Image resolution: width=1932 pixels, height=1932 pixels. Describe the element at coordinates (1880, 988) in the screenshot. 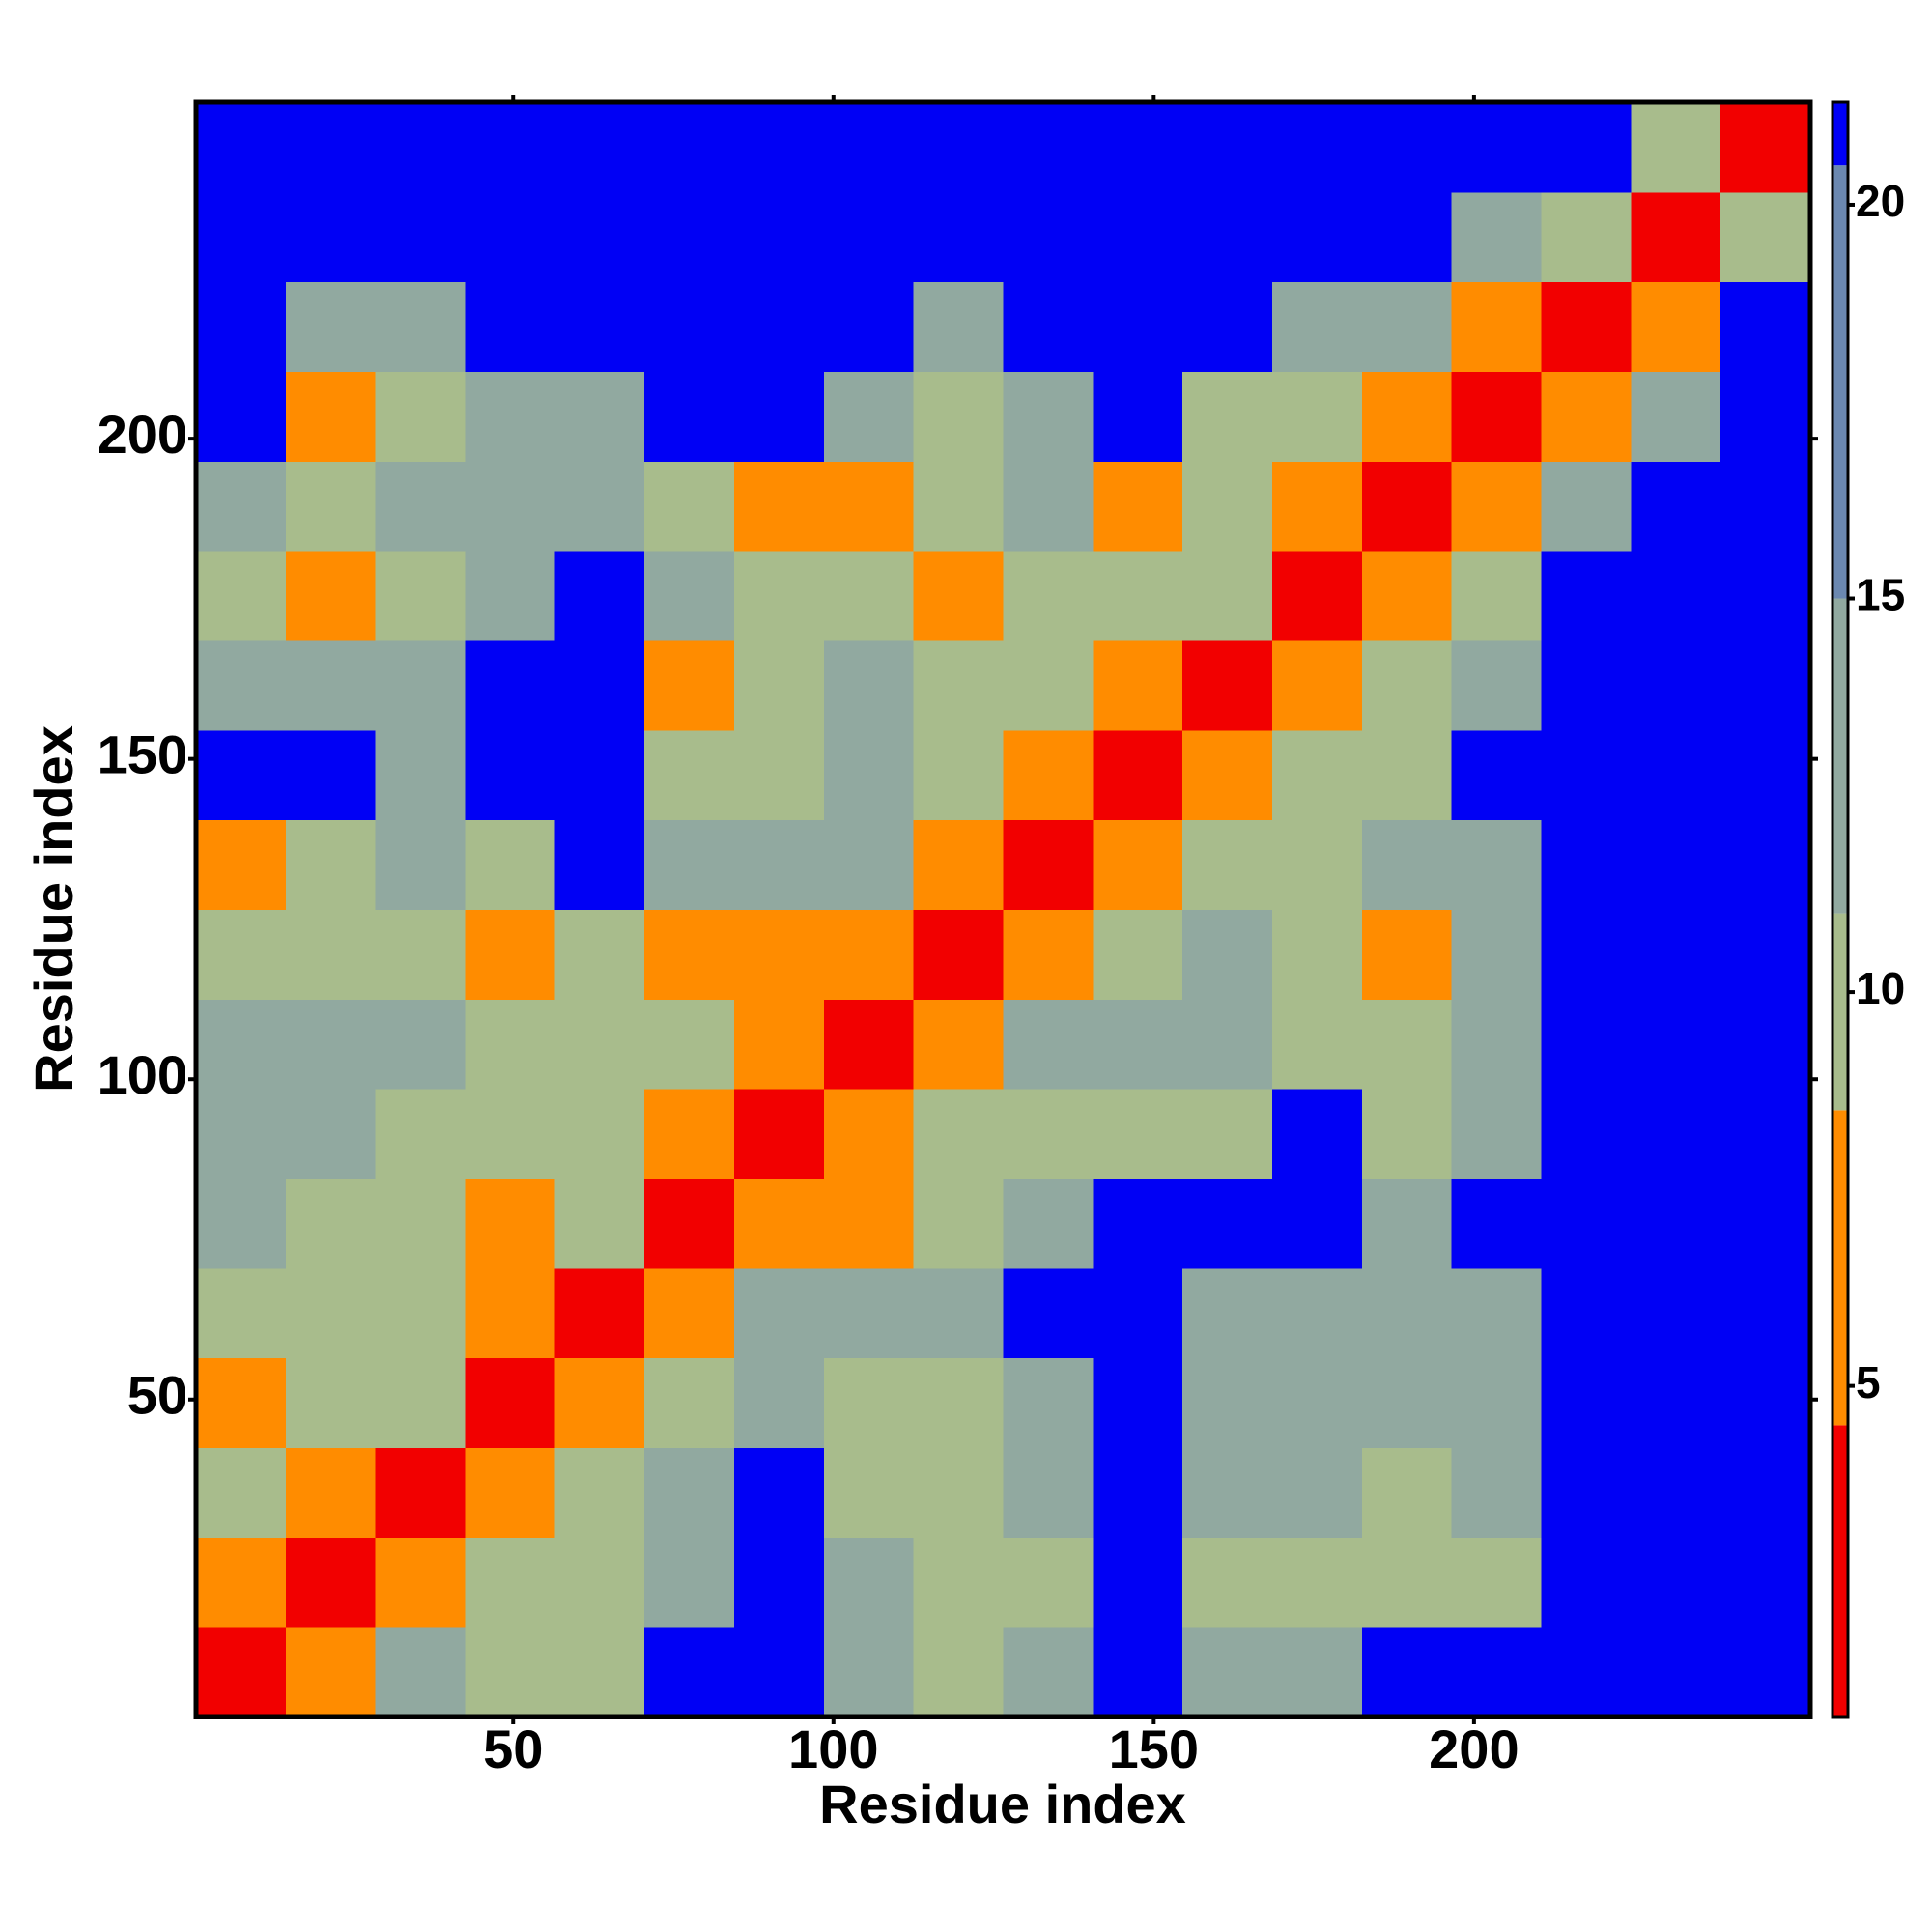

I see `colorbar-tick-label: 10` at that location.